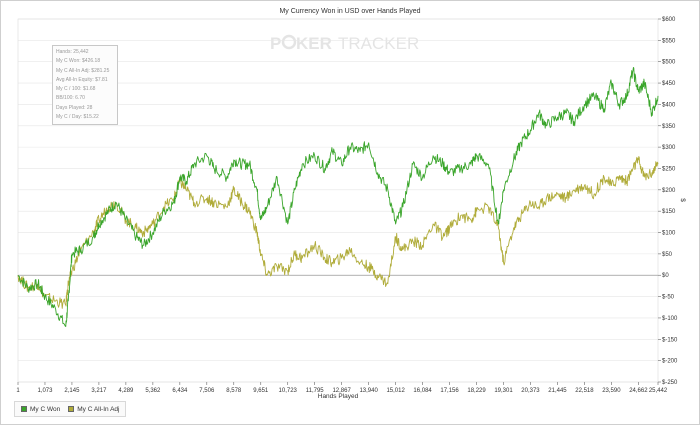  Describe the element at coordinates (153, 391) in the screenshot. I see `x-tick-label: 5,362` at that location.